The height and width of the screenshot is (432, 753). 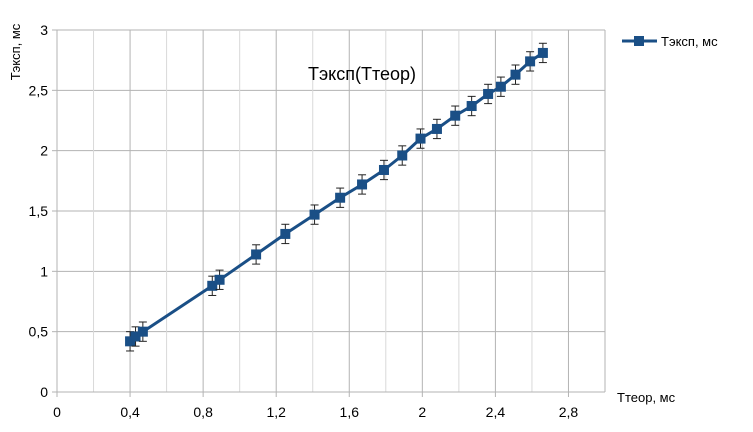 I want to click on x-tick-label: 2,4, so click(x=496, y=412).